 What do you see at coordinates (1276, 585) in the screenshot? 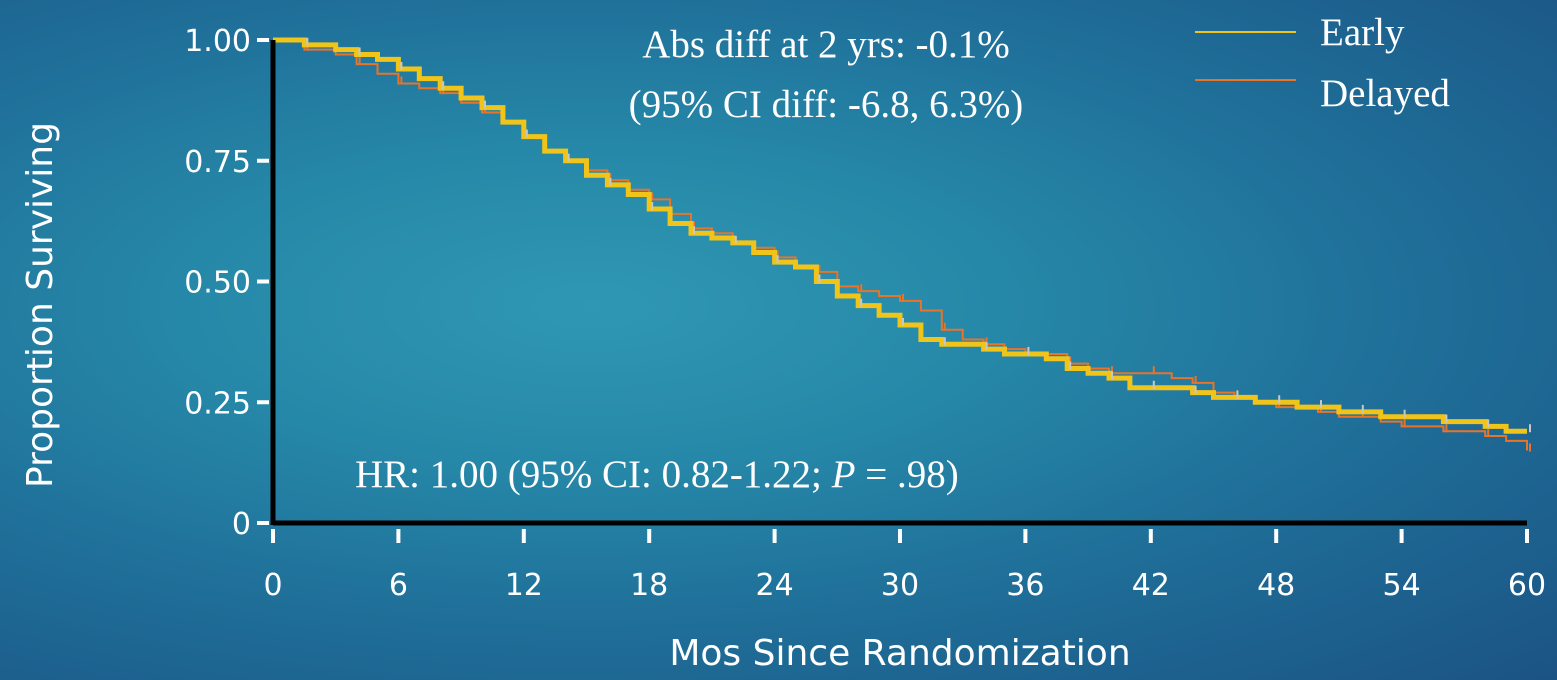
I see `x-tick-label: 48` at bounding box center [1276, 585].